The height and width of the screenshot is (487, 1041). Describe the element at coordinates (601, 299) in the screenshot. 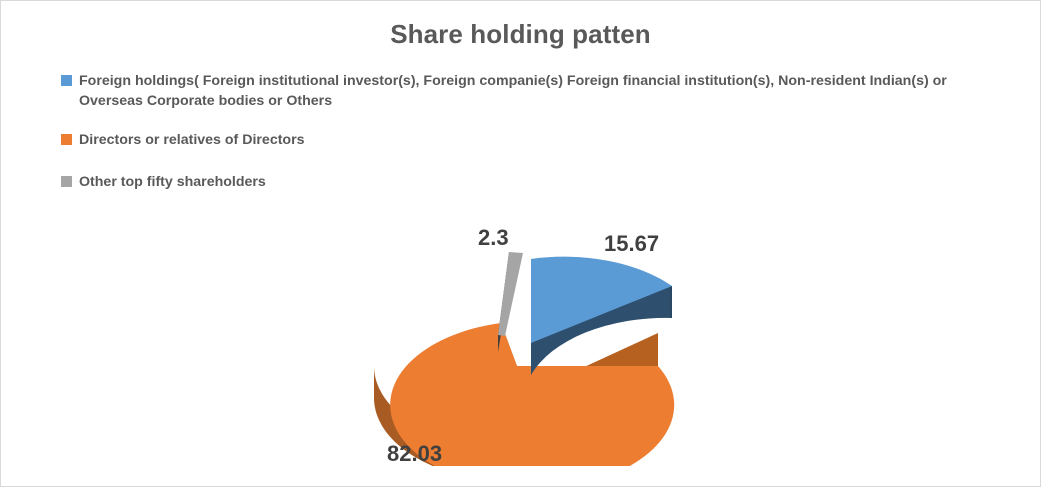

I see `pie-slice-top-foreign-holdings` at that location.